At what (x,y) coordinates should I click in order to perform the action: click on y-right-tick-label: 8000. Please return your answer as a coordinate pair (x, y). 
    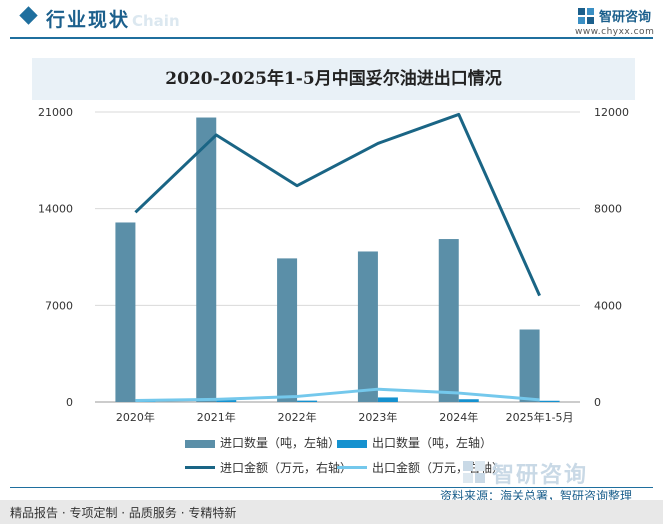
    Looking at the image, I should click on (608, 209).